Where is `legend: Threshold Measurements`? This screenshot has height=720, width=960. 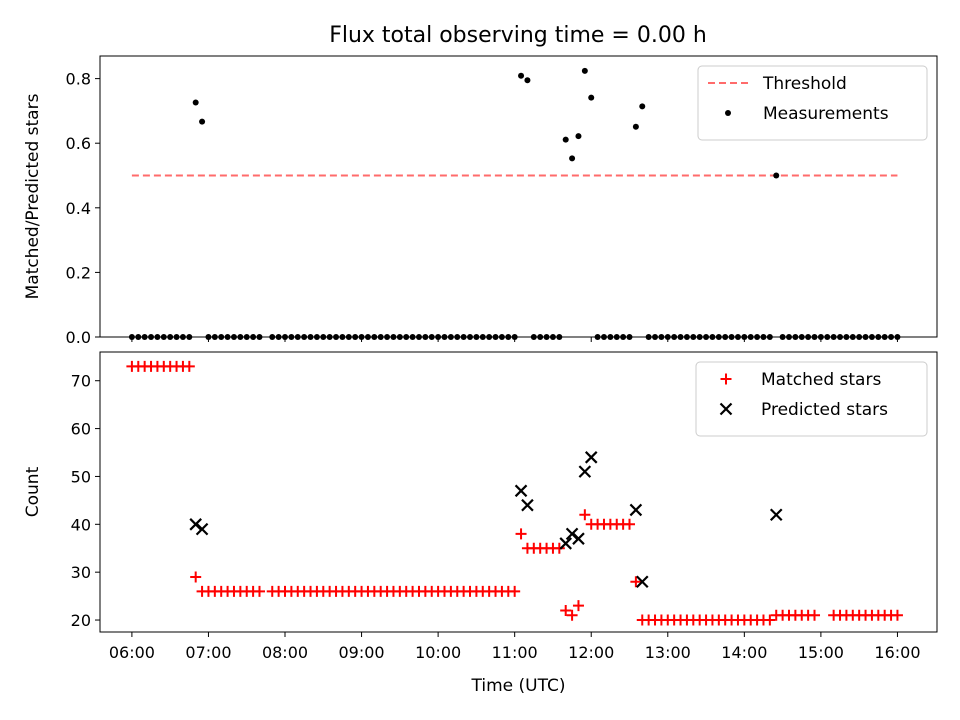
legend: Threshold Measurements is located at coordinates (812, 103).